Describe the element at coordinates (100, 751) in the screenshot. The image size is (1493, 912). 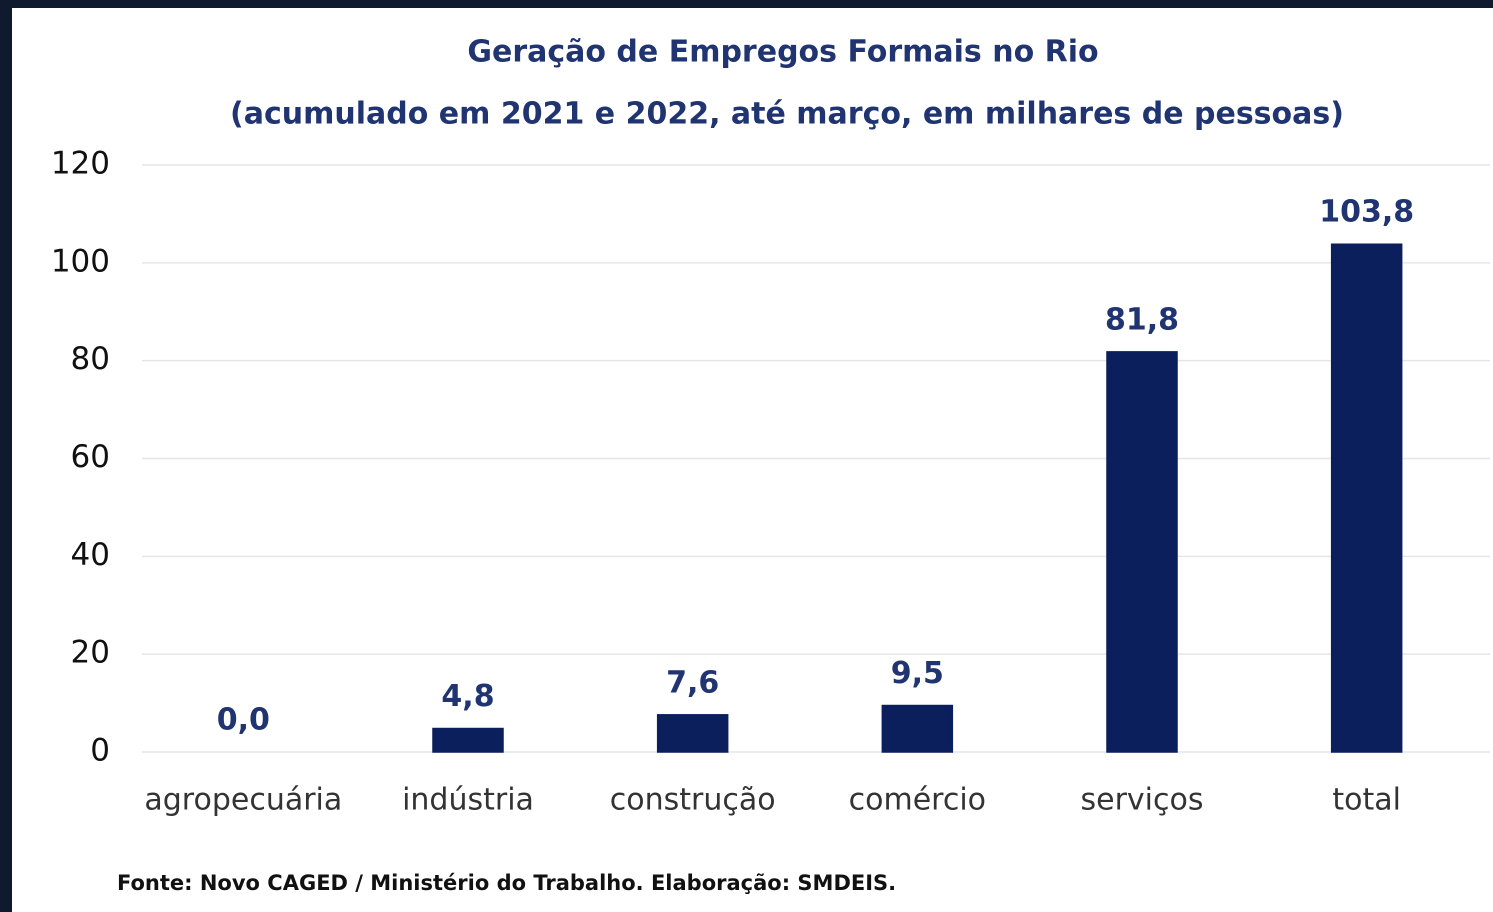
I see `y-tick-label: 0` at that location.